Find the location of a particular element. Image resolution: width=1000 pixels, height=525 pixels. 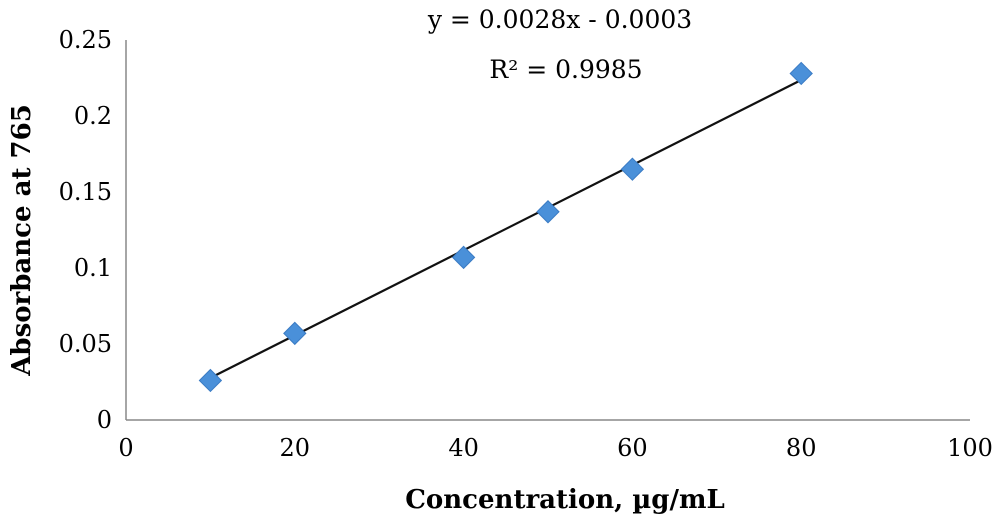

x-axis-title: Concentration, µg/mL is located at coordinates (565, 500).